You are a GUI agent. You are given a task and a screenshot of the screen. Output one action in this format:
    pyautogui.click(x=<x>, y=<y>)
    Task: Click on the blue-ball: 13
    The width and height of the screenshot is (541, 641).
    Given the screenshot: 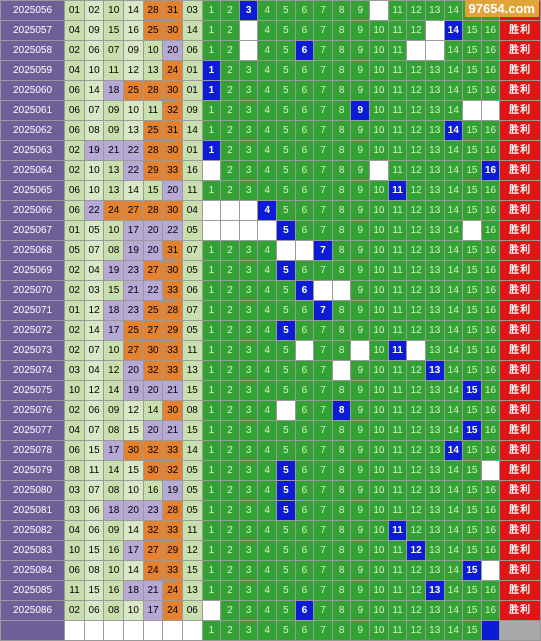 What is the action you would take?
    pyautogui.click(x=192, y=370)
    